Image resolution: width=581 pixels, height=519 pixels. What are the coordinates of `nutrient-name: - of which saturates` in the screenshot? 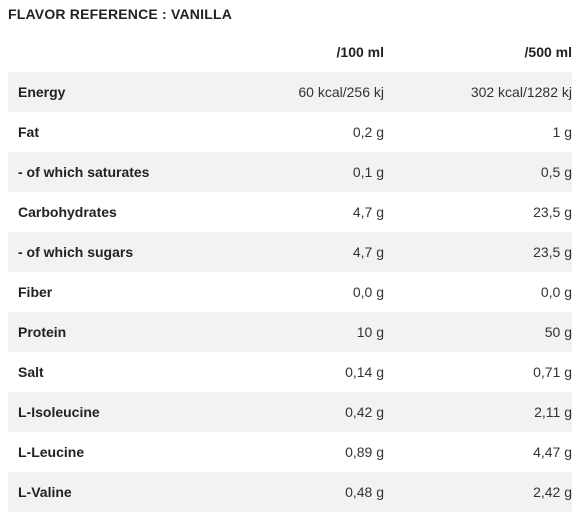 It's located at (84, 172).